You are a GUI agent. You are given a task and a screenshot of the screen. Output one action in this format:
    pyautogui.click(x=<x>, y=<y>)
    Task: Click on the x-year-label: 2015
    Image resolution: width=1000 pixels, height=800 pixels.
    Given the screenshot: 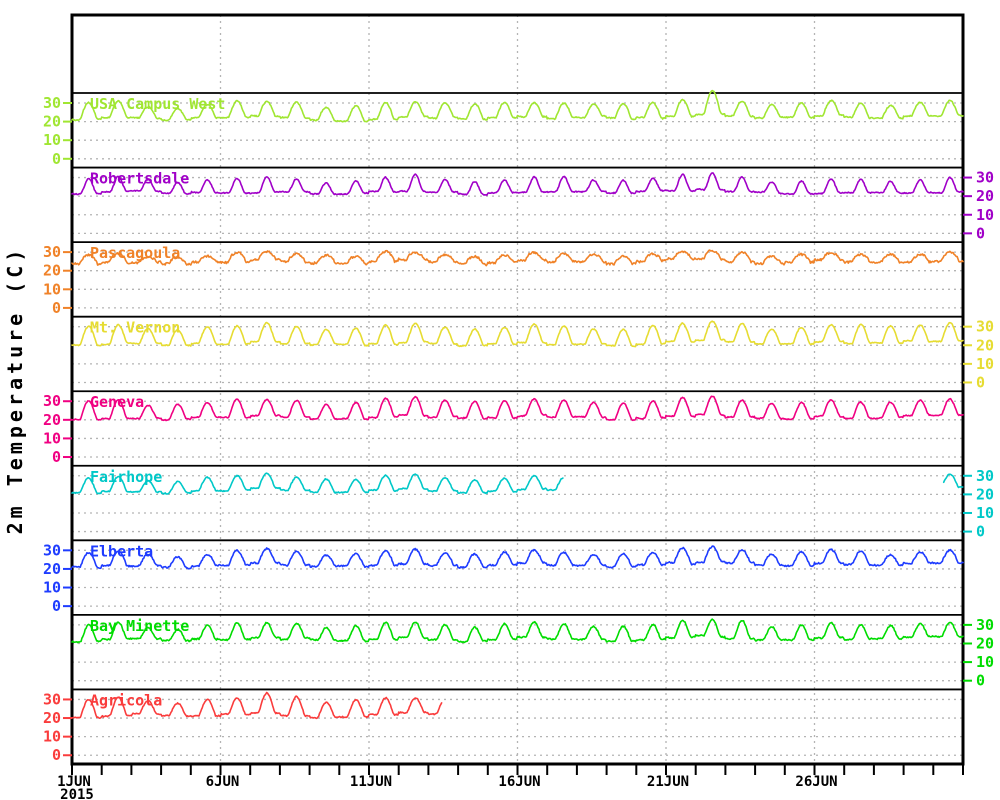 What is the action you would take?
    pyautogui.click(x=77, y=793)
    